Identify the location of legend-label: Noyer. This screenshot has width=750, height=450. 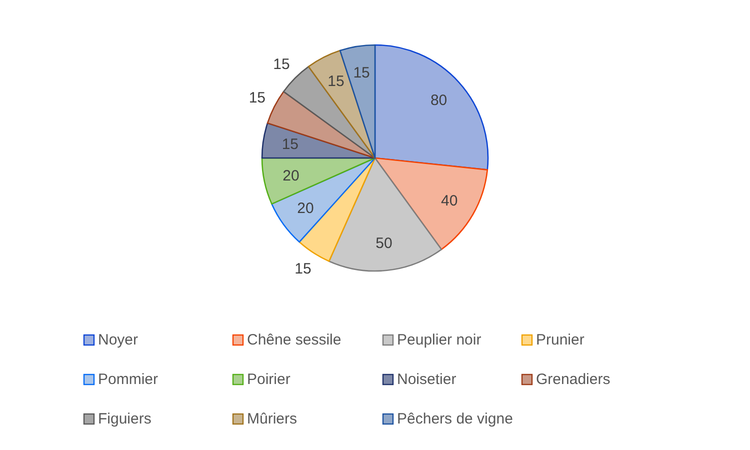
(118, 340).